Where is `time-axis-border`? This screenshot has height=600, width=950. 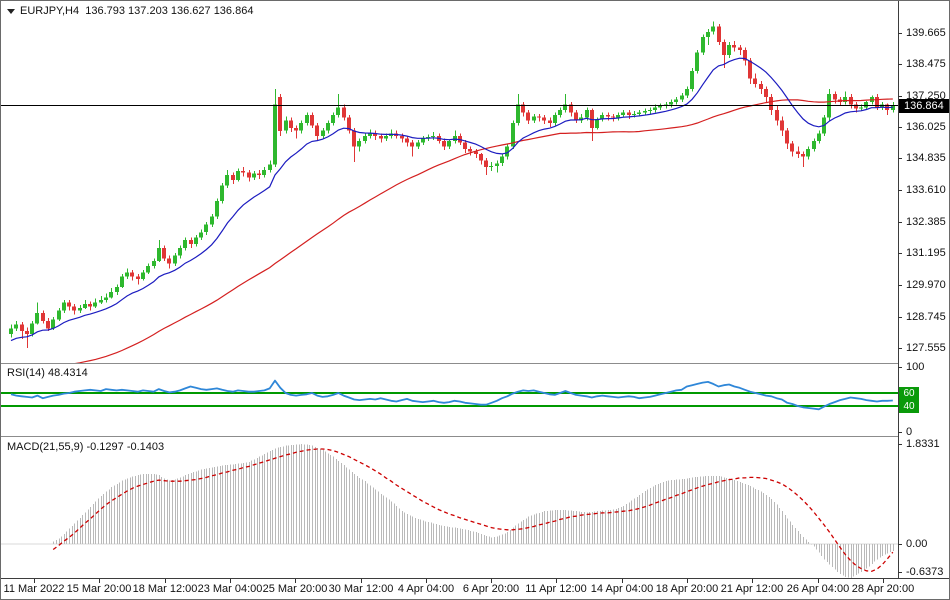 time-axis-border is located at coordinates (475, 578).